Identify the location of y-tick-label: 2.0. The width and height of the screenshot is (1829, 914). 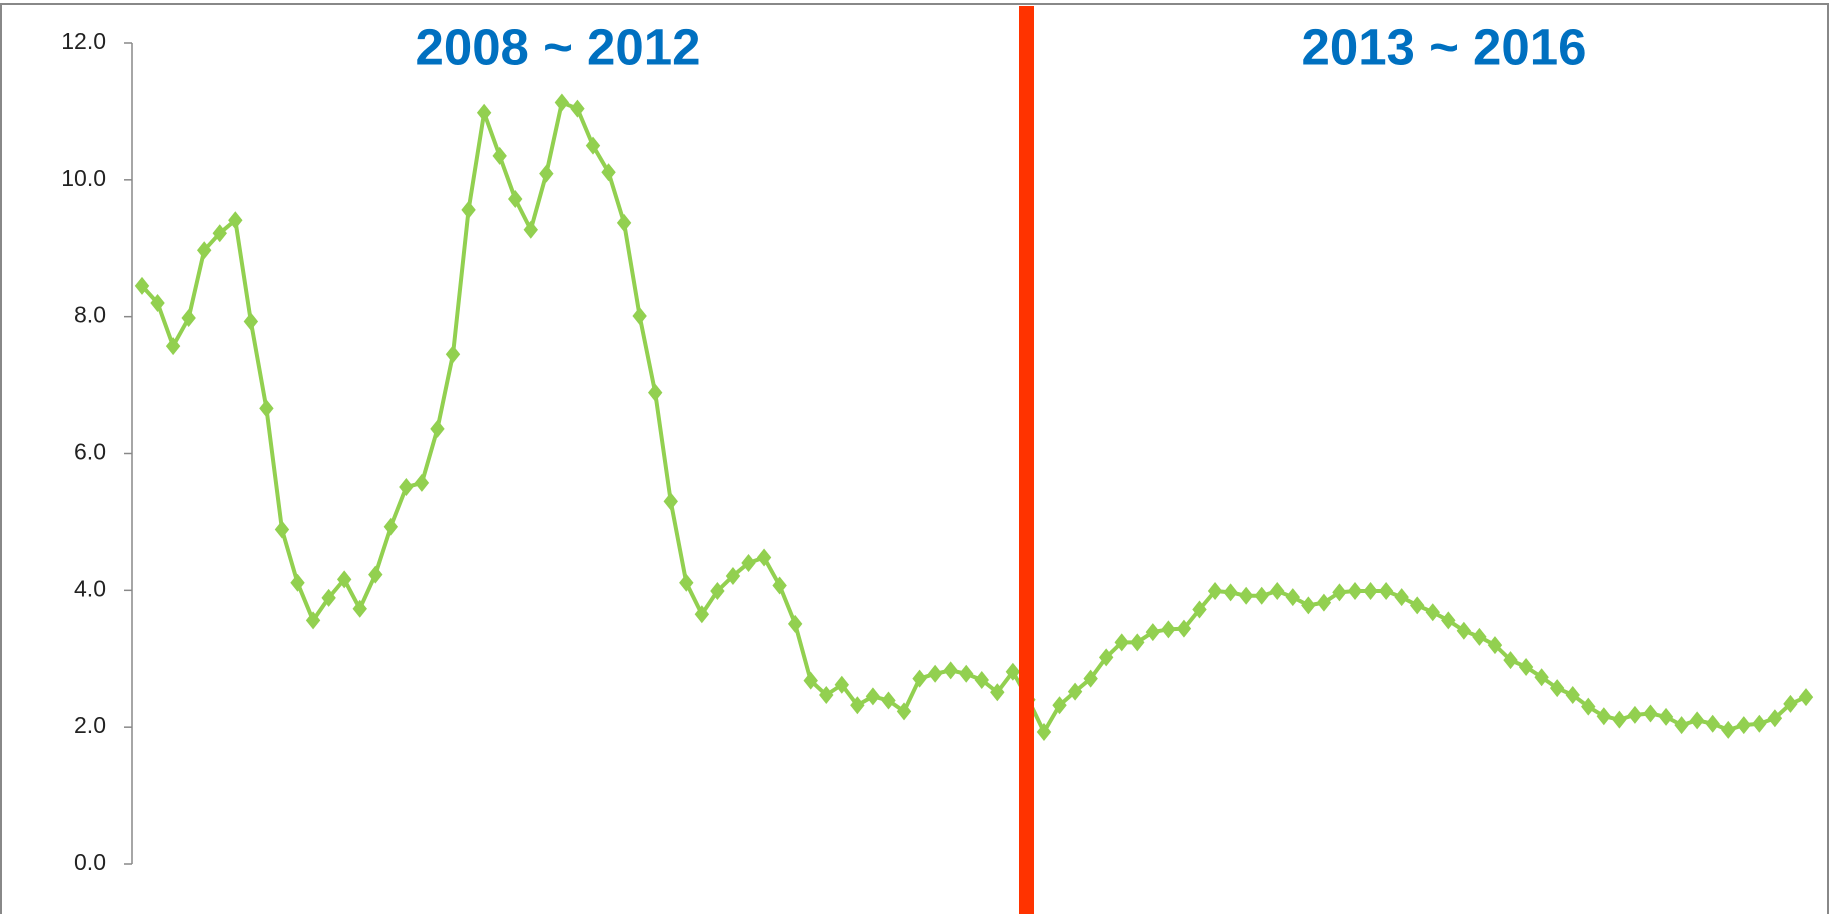
(90, 725).